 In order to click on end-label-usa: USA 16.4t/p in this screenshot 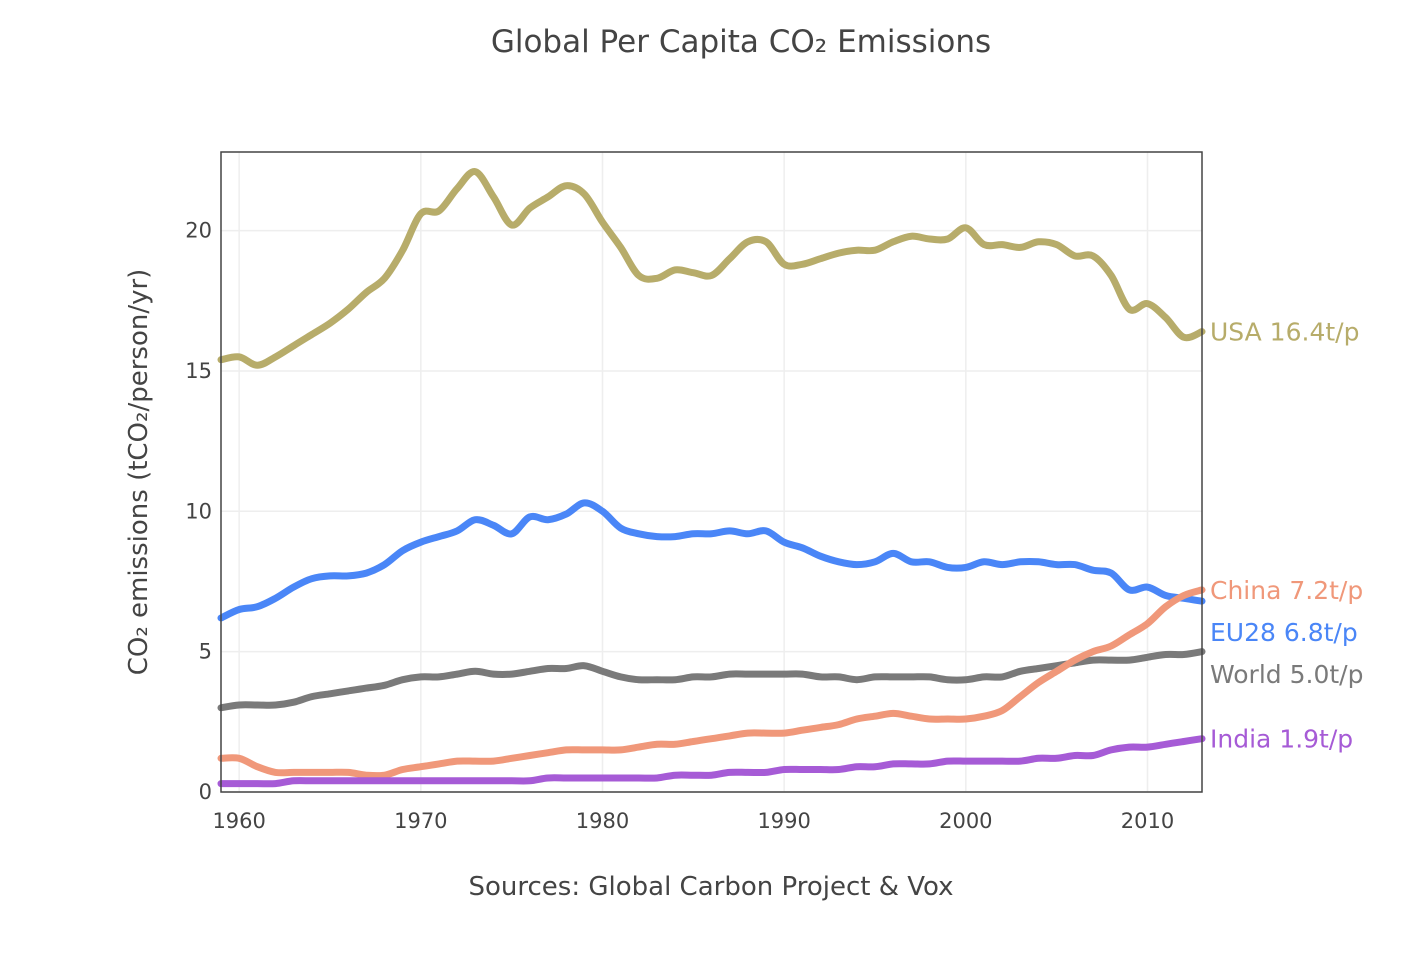, I will do `click(1284, 332)`.